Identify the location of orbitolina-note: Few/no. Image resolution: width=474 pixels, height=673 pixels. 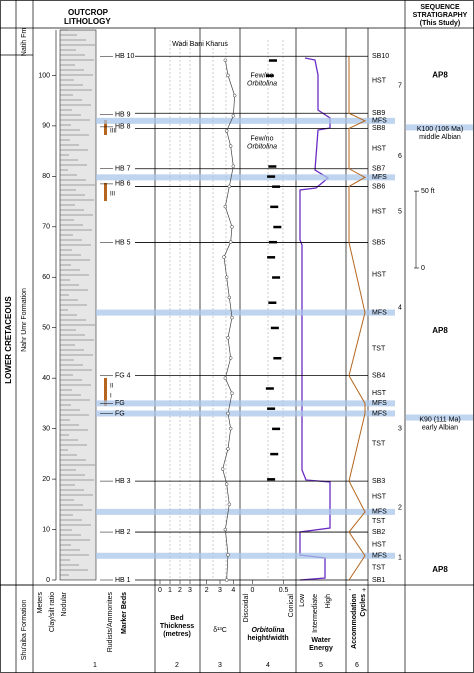
(262, 75).